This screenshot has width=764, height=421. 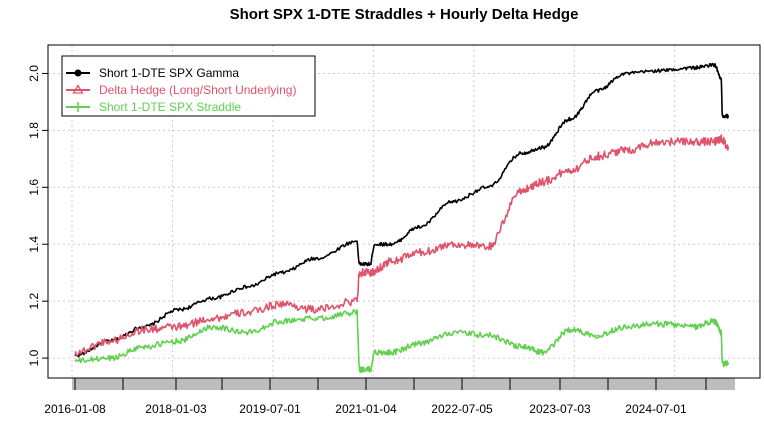 I want to click on x-tick-label: 2024-07-01, so click(x=656, y=409).